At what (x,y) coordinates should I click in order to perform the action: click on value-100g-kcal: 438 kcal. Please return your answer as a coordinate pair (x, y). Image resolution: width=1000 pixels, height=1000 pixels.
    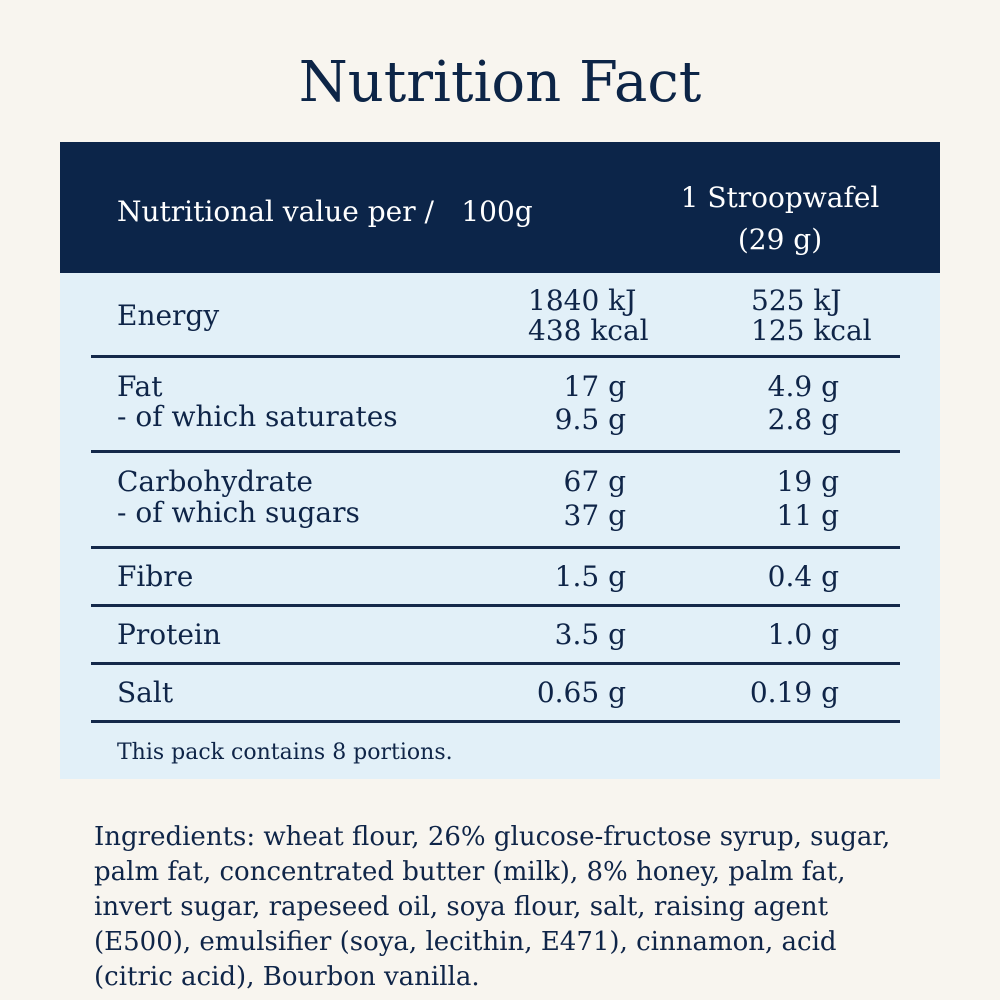
    Looking at the image, I should click on (588, 330).